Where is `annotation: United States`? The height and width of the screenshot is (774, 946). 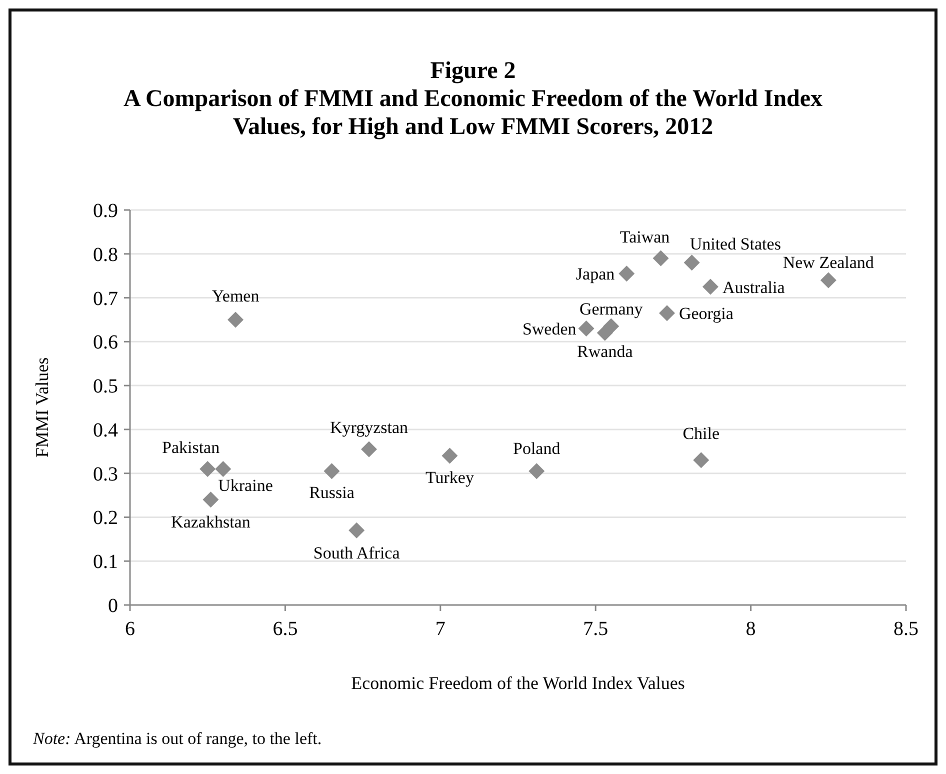 annotation: United States is located at coordinates (735, 244).